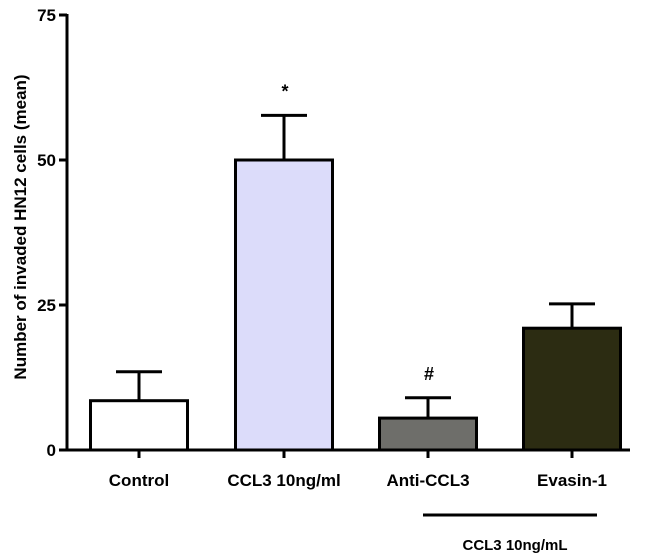 This screenshot has height=556, width=650. I want to click on y-axis-title-group: Number of invaded HN12 cells (mean), so click(20, 226).